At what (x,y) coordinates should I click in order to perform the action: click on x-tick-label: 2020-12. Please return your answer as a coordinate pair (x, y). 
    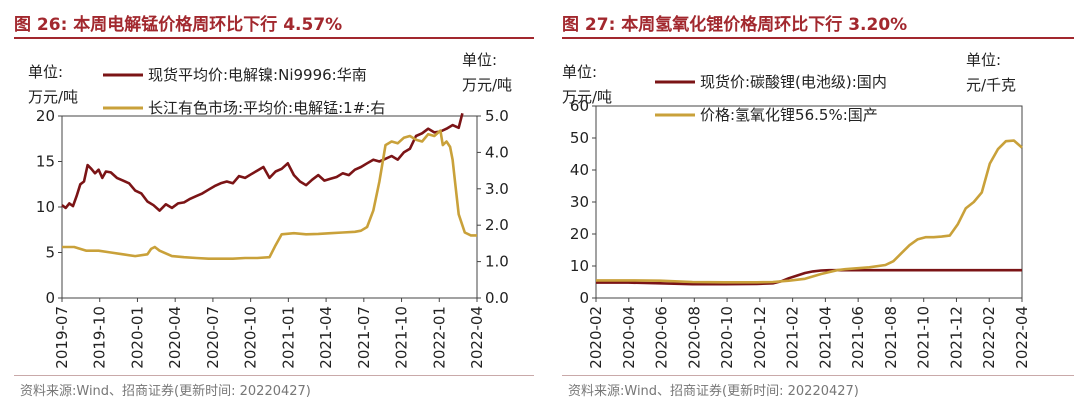
    Looking at the image, I should click on (760, 337).